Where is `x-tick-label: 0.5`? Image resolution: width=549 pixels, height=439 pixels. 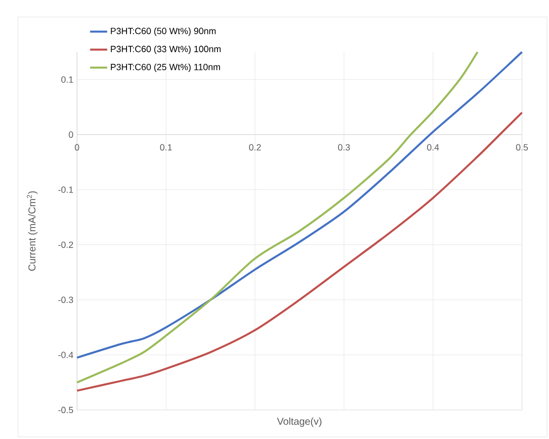
x-tick-label: 0.5 is located at coordinates (522, 147).